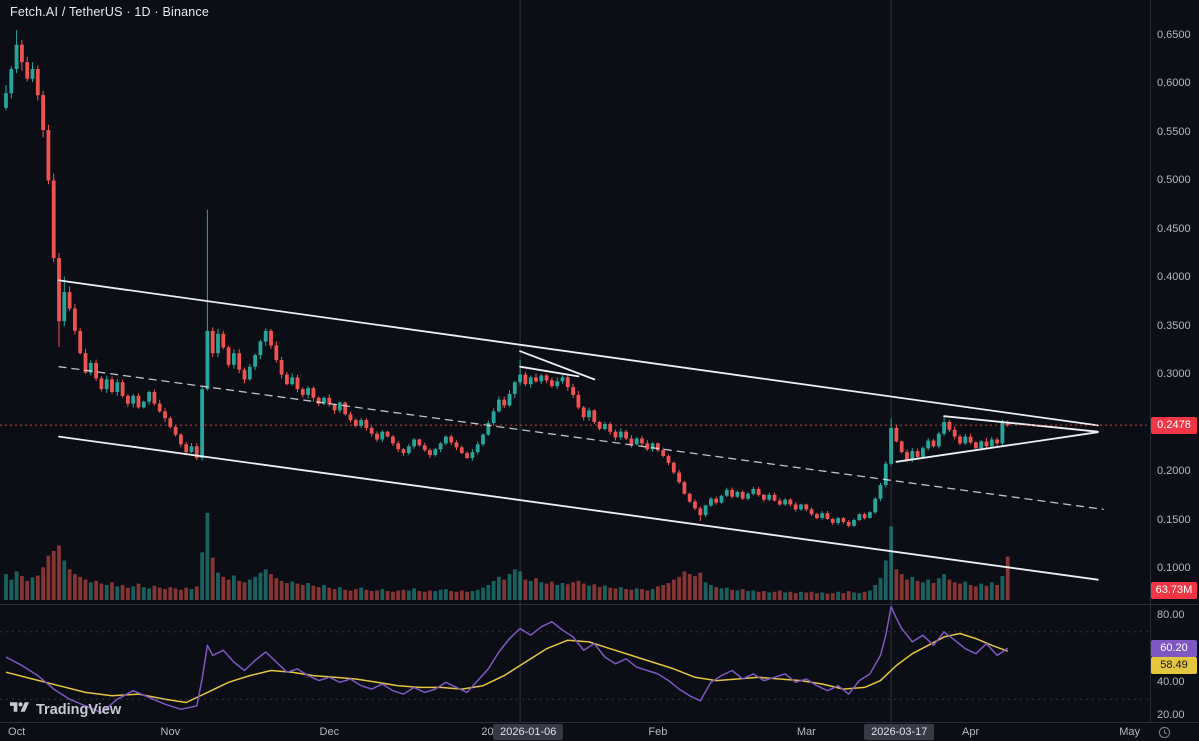  Describe the element at coordinates (79, 710) in the screenshot. I see `tradingview-logo-text: TradingView` at that location.